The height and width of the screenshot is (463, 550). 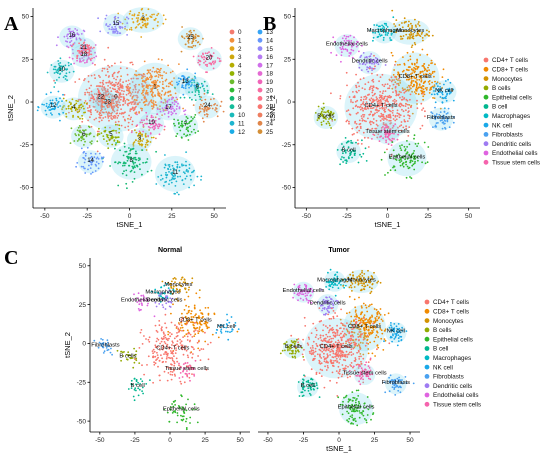 I want to click on x-tick-label: -50, so click(x=45, y=216).